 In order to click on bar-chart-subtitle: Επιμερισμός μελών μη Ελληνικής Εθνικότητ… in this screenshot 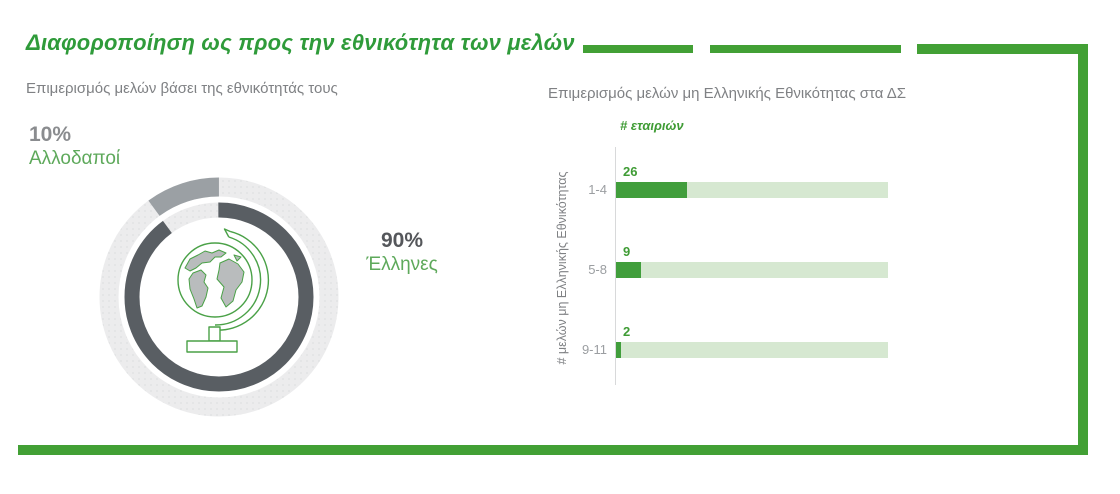, I will do `click(727, 93)`.